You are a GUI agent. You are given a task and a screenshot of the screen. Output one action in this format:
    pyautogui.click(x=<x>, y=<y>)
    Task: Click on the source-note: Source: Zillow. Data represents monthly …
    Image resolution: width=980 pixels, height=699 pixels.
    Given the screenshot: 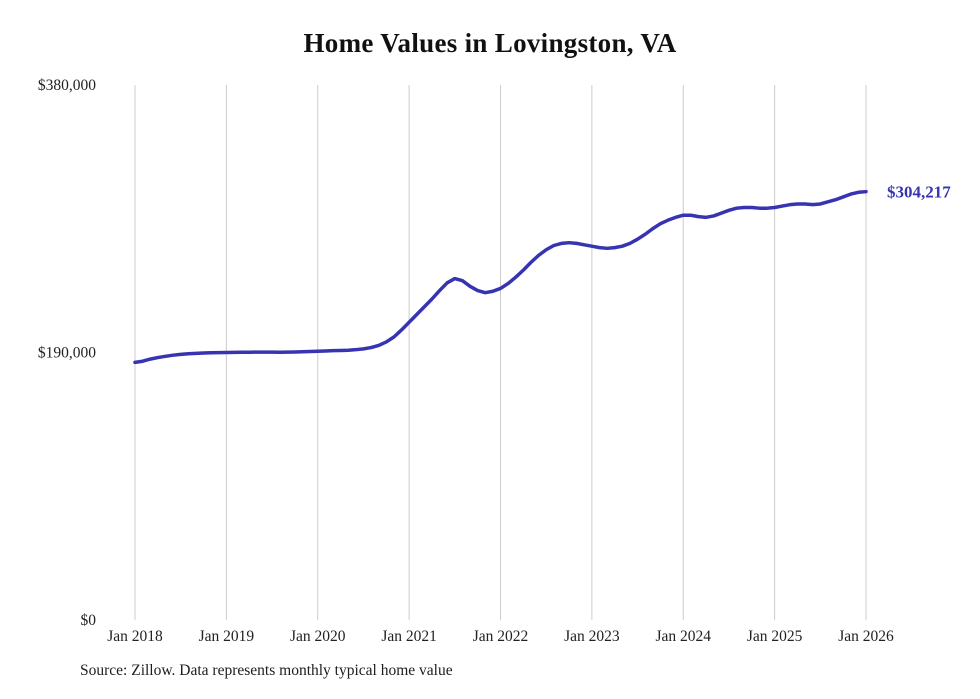 What is the action you would take?
    pyautogui.click(x=266, y=670)
    